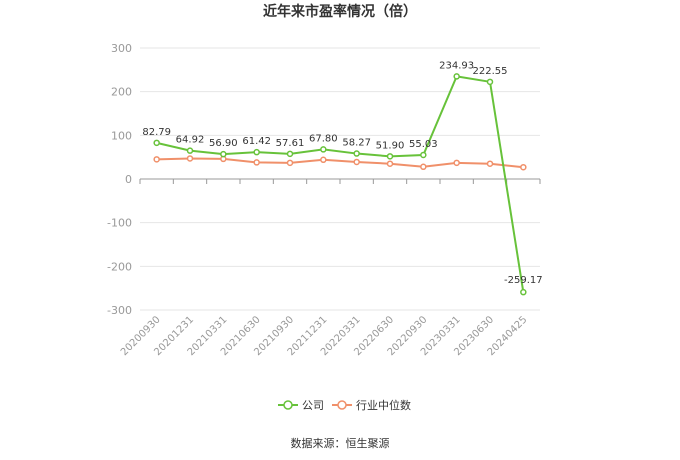 The height and width of the screenshot is (460, 680). What do you see at coordinates (390, 145) in the screenshot?
I see `data-label: 51.90` at bounding box center [390, 145].